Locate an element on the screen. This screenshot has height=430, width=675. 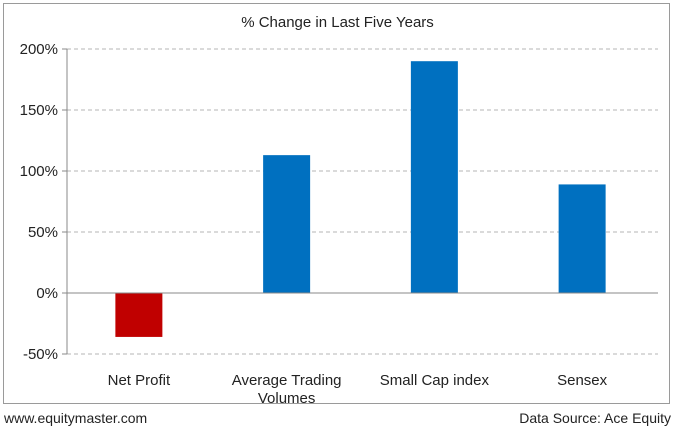
chart-title: % Change in Last Five Years is located at coordinates (337, 22).